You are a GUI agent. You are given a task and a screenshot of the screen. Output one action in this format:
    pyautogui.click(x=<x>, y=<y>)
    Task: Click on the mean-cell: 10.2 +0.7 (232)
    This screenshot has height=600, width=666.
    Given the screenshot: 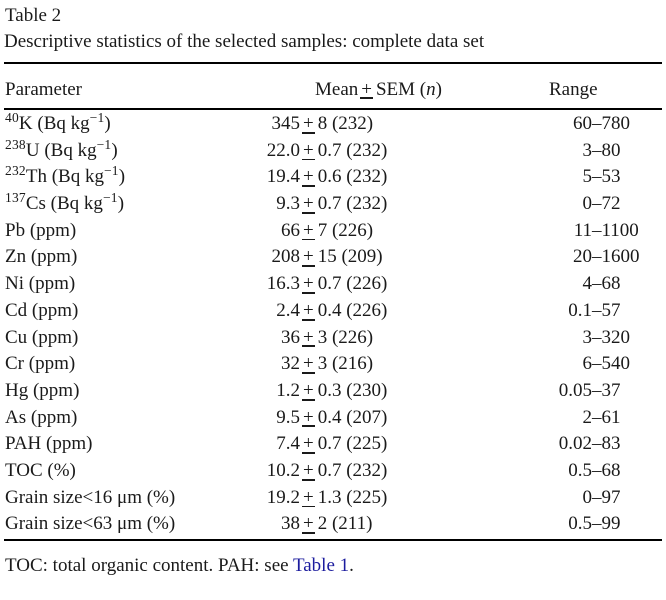 What is the action you would take?
    pyautogui.click(x=289, y=471)
    